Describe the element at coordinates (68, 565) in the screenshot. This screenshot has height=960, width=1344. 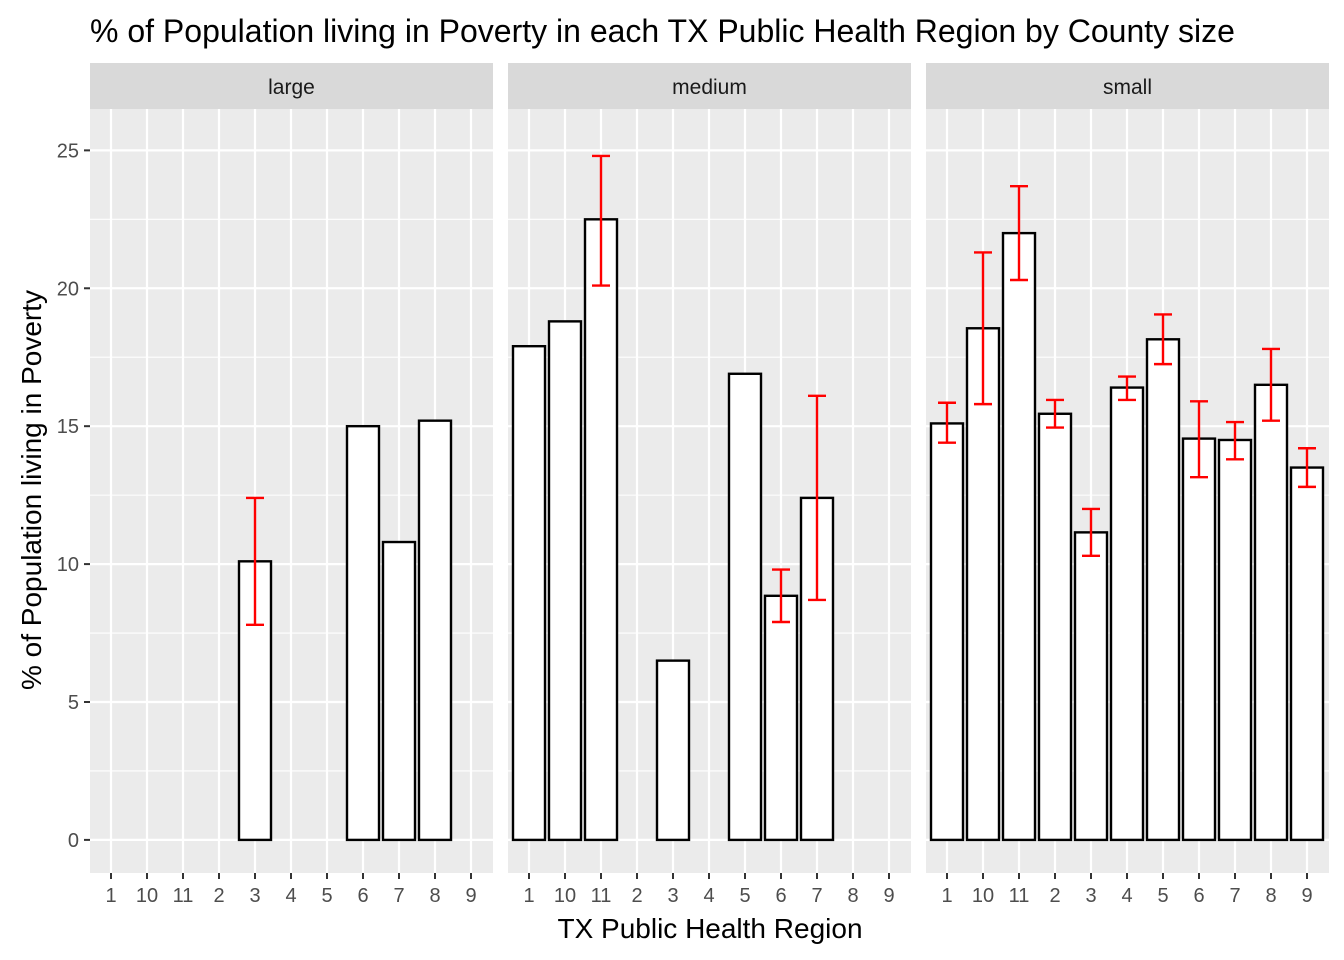
I see `y-tick-label: 10` at that location.